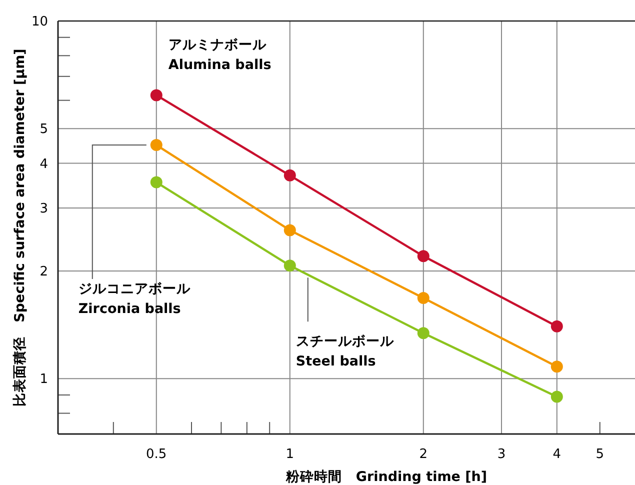 Image resolution: width=635 pixels, height=485 pixels. Describe the element at coordinates (600, 454) in the screenshot. I see `x-tick-label: 5` at that location.